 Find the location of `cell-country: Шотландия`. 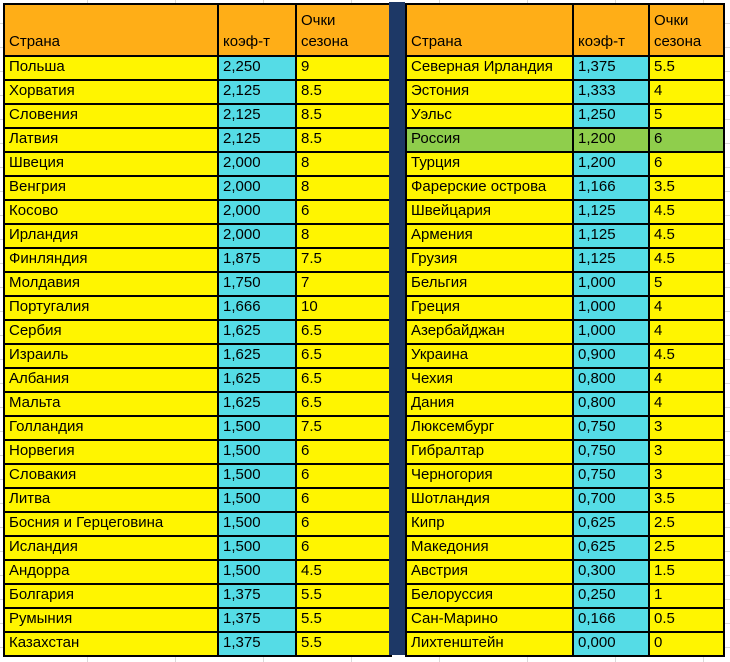

cell-country: Шотландия is located at coordinates (489, 500).